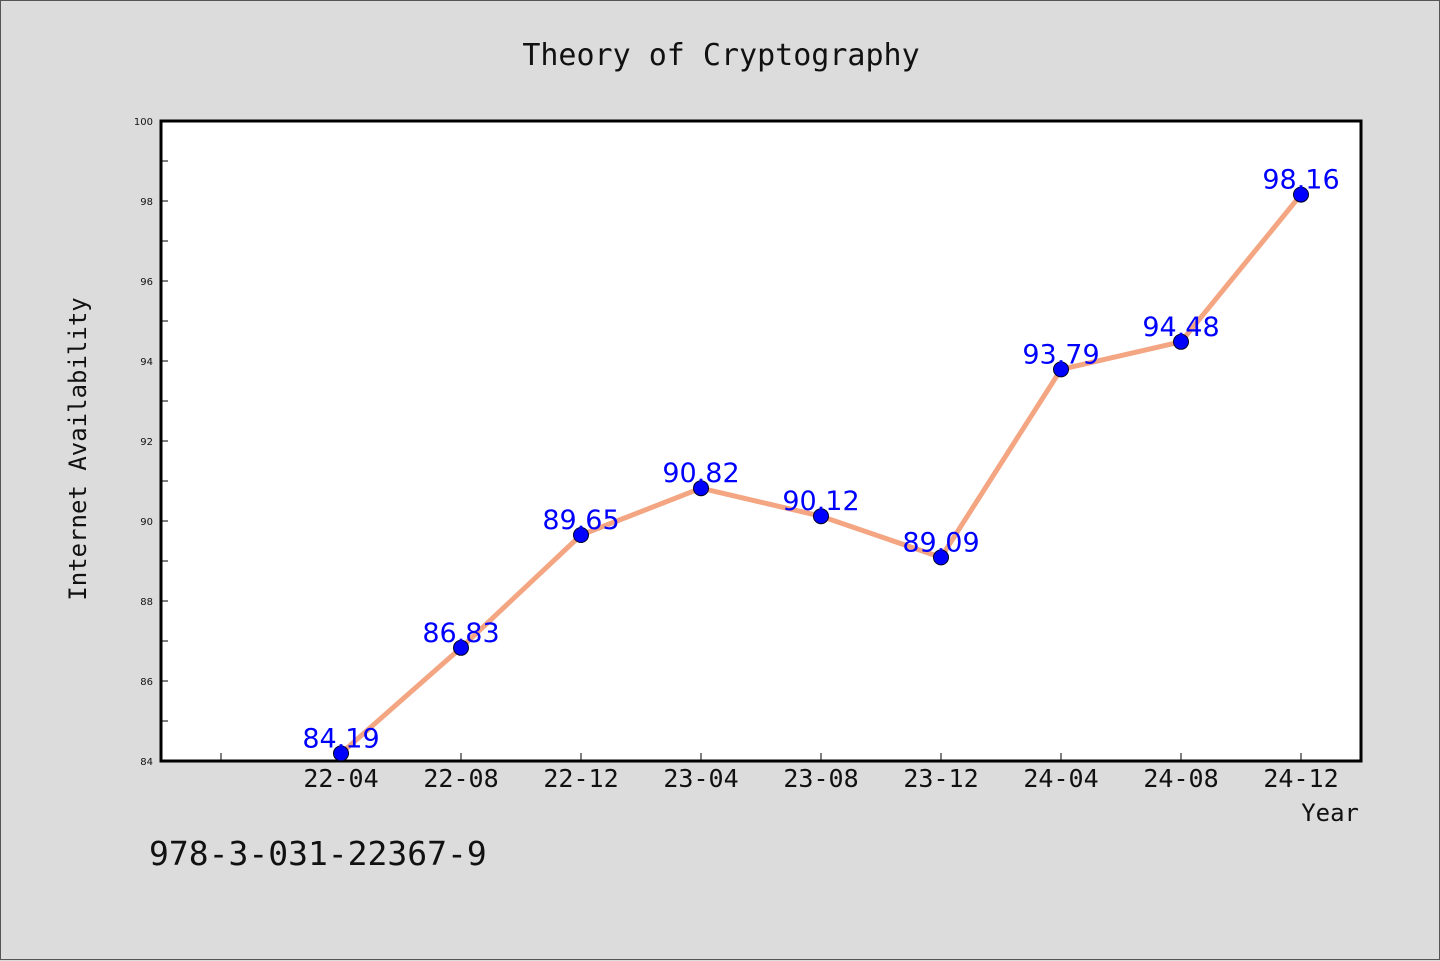 The image size is (1440, 961). Describe the element at coordinates (580, 520) in the screenshot. I see `data-label: 89.65` at that location.